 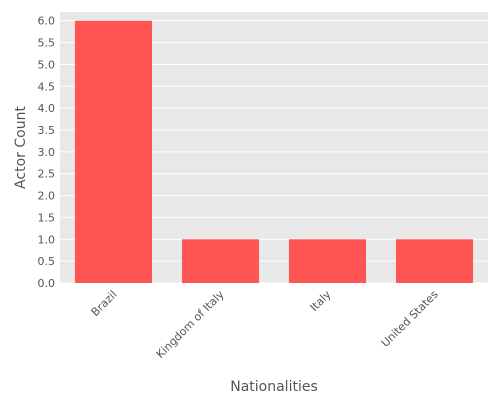 What do you see at coordinates (47, 196) in the screenshot?
I see `y-tick-label: 2.0` at bounding box center [47, 196].